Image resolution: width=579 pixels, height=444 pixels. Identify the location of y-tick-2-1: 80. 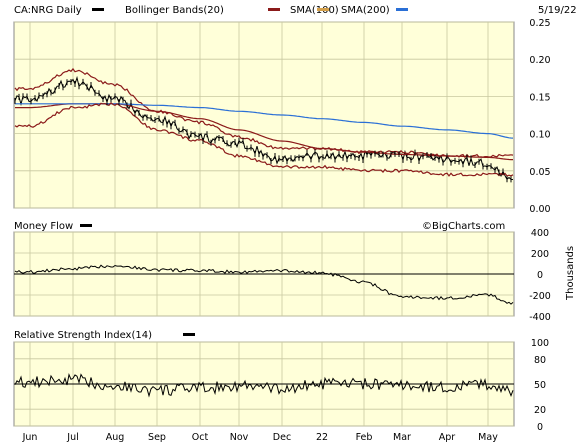
(540, 360).